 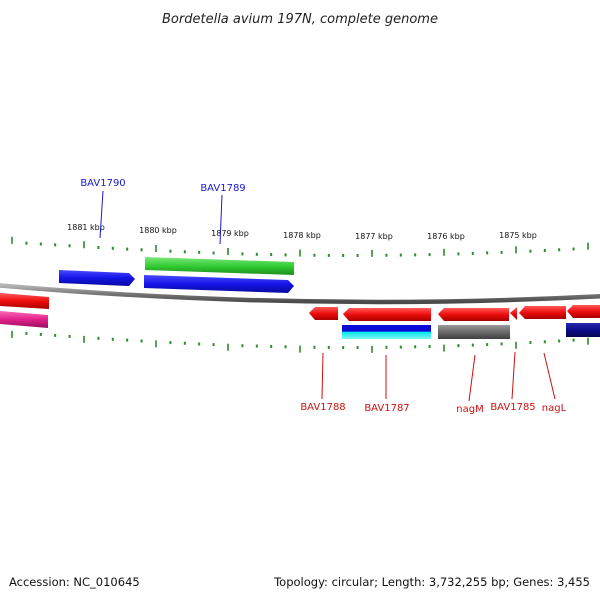 What do you see at coordinates (219, 284) in the screenshot?
I see `gene-bav1789-blue` at bounding box center [219, 284].